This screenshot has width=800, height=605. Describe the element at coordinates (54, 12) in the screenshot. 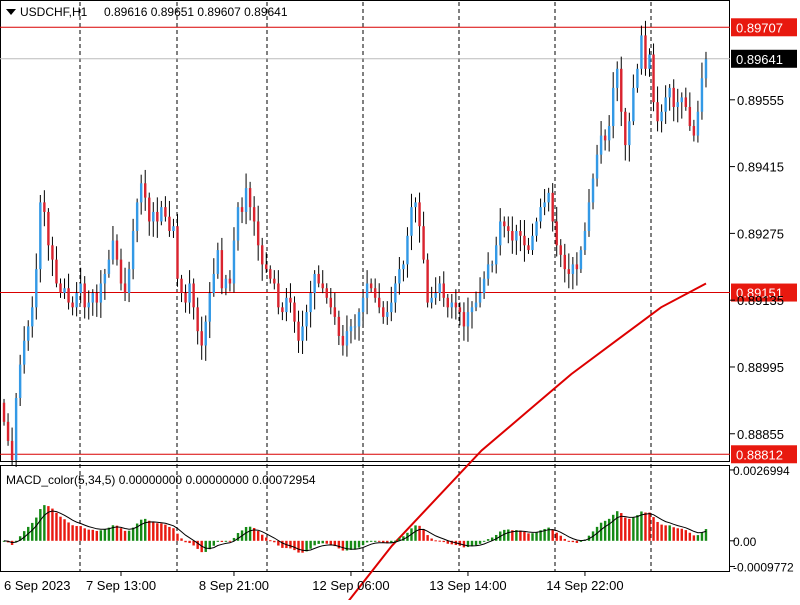

I see `symbol-label: USDCHF,H1` at that location.